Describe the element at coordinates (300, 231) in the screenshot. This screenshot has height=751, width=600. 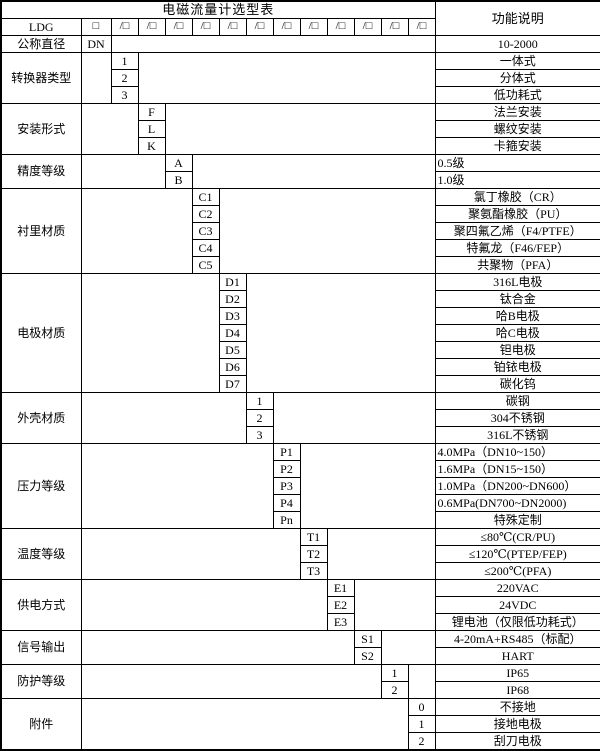
I see `table-row: C3 聚四氟乙烯（F4/PTFE）` at that location.